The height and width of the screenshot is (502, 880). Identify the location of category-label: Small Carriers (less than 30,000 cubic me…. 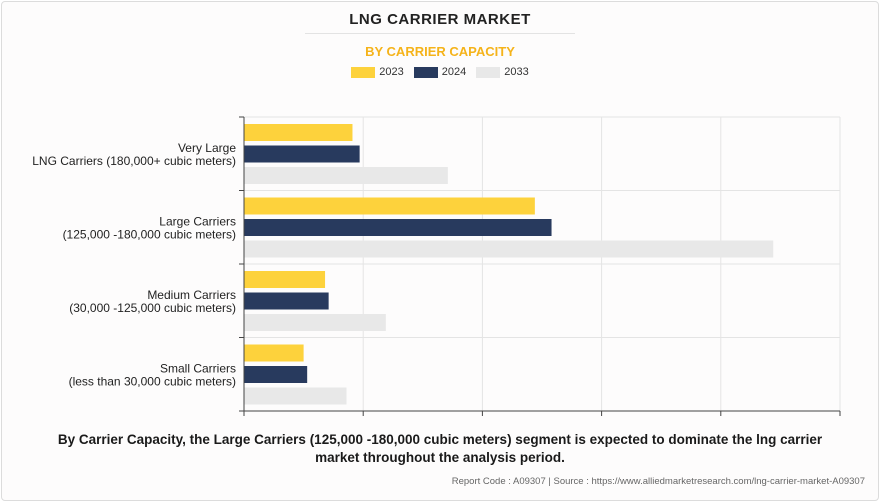
(152, 374).